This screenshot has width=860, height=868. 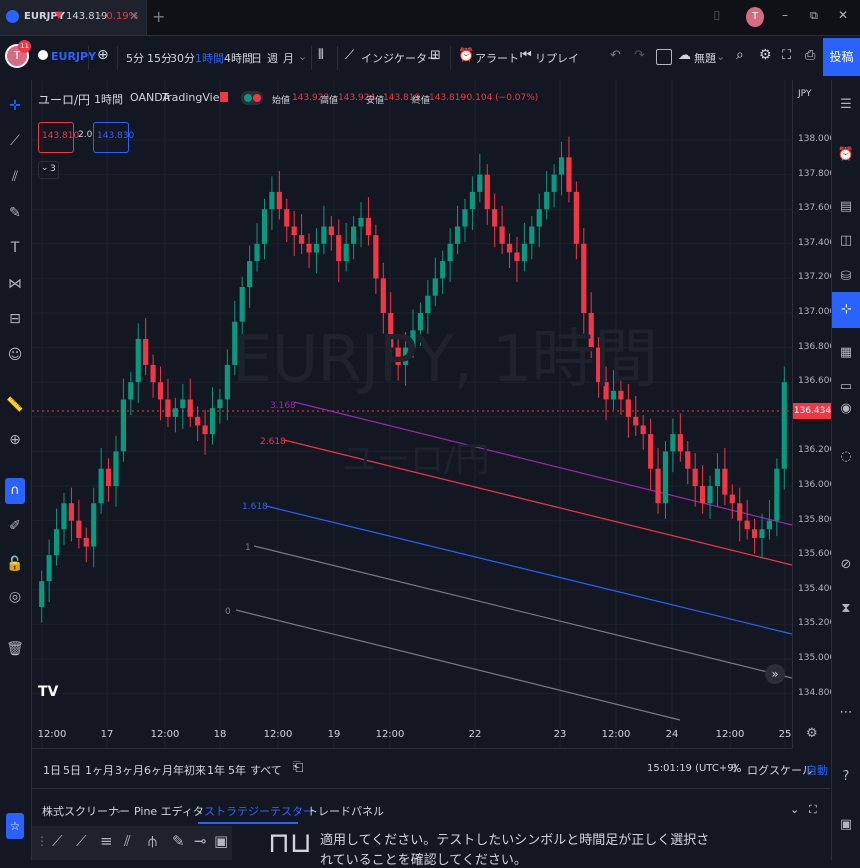 I want to click on interval-30m: 30分, so click(x=182, y=58).